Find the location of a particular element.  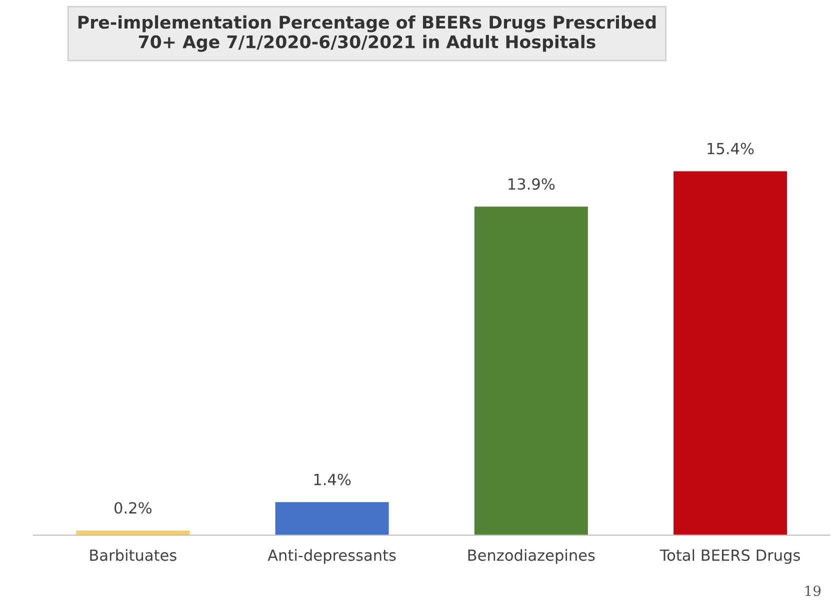

data-label: 1.4% is located at coordinates (332, 480).